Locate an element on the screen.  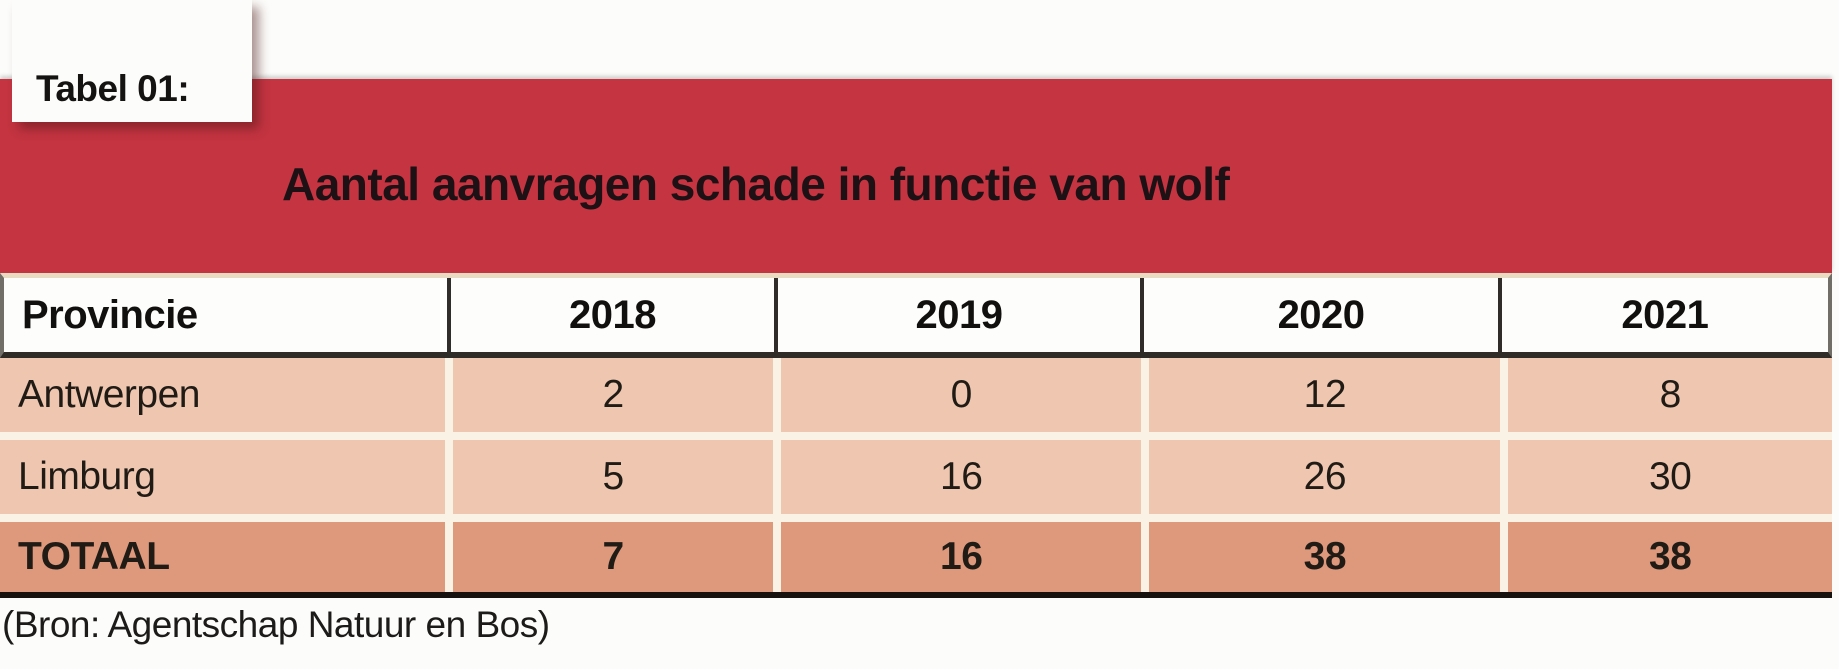
cell-total-value: 7 is located at coordinates (609, 557).